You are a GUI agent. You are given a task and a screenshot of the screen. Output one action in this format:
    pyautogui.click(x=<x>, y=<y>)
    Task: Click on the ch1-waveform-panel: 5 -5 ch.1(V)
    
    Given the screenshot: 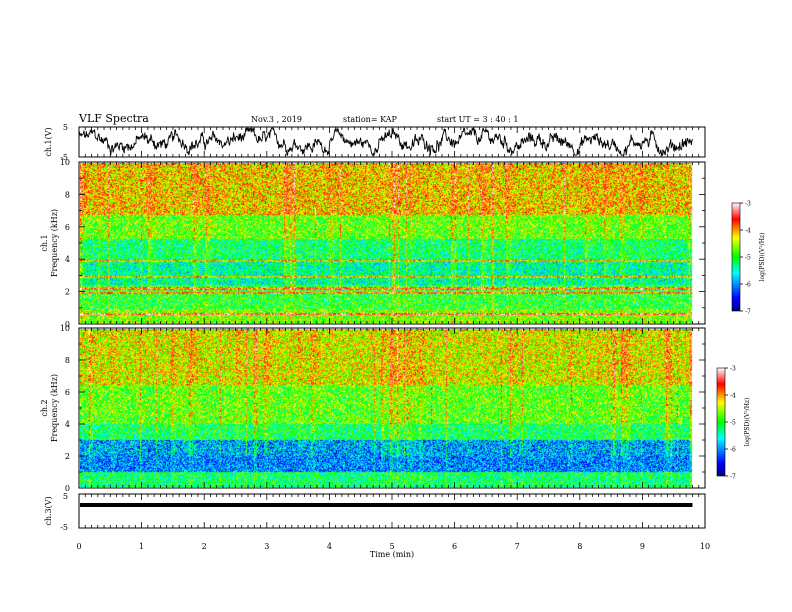 What is the action you would take?
    pyautogui.click(x=375, y=142)
    